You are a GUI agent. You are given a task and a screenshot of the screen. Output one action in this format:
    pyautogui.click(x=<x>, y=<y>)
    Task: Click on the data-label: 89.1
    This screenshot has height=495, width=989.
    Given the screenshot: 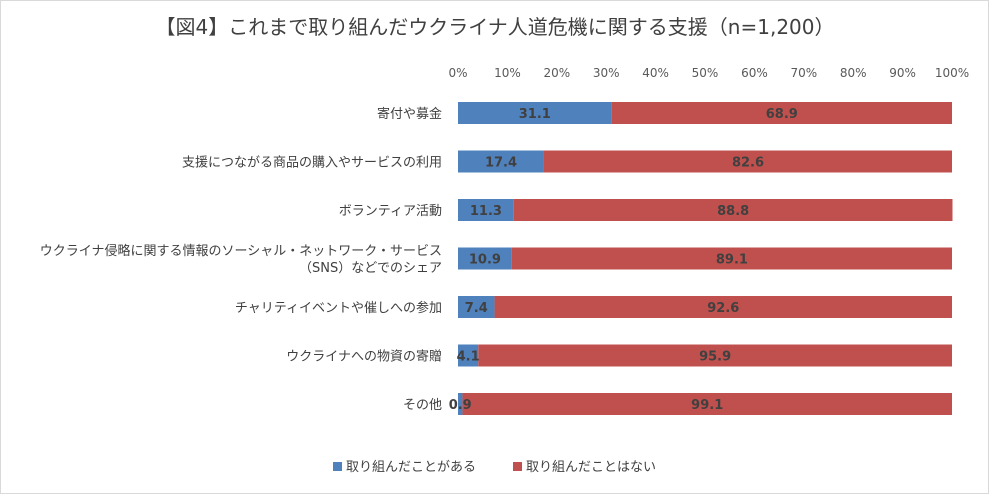 What is the action you would take?
    pyautogui.click(x=732, y=260)
    